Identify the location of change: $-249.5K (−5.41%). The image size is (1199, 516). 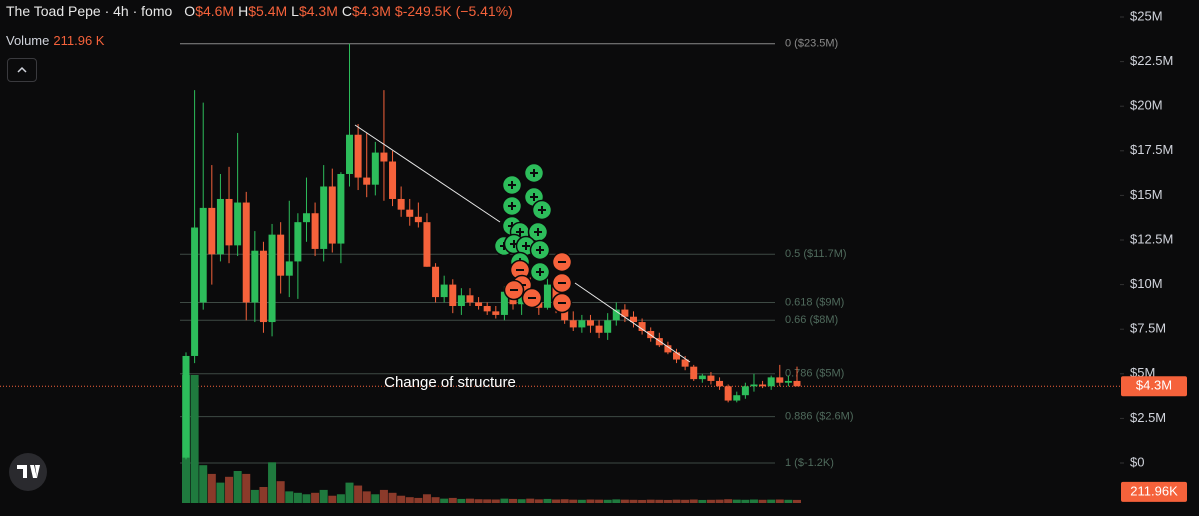
(453, 11).